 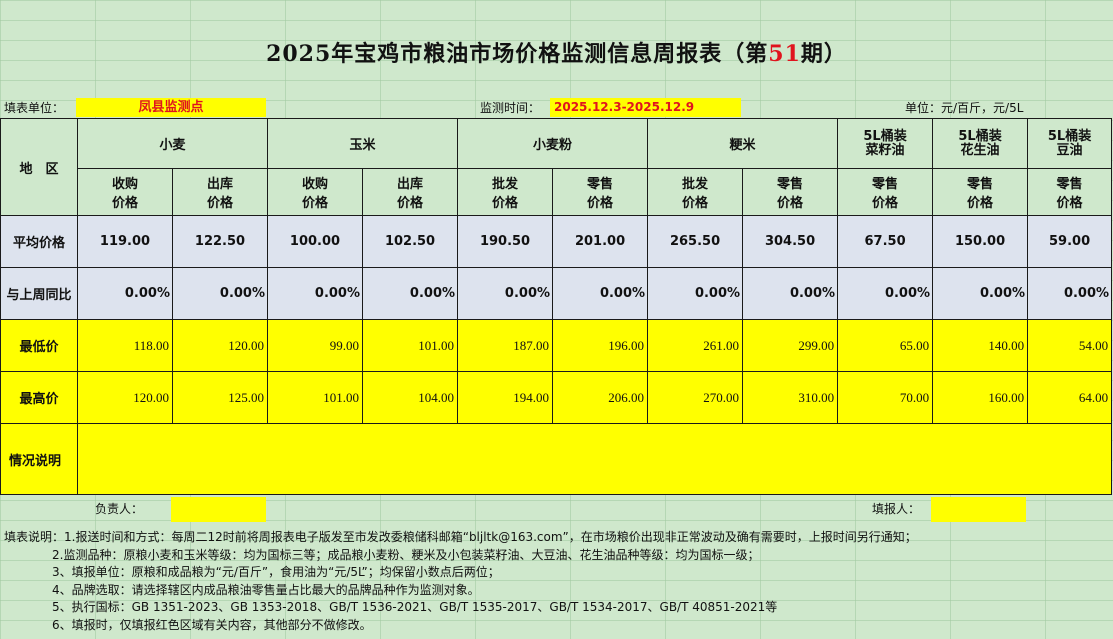 I want to click on row-label-avg: 平均价格, so click(x=39, y=241).